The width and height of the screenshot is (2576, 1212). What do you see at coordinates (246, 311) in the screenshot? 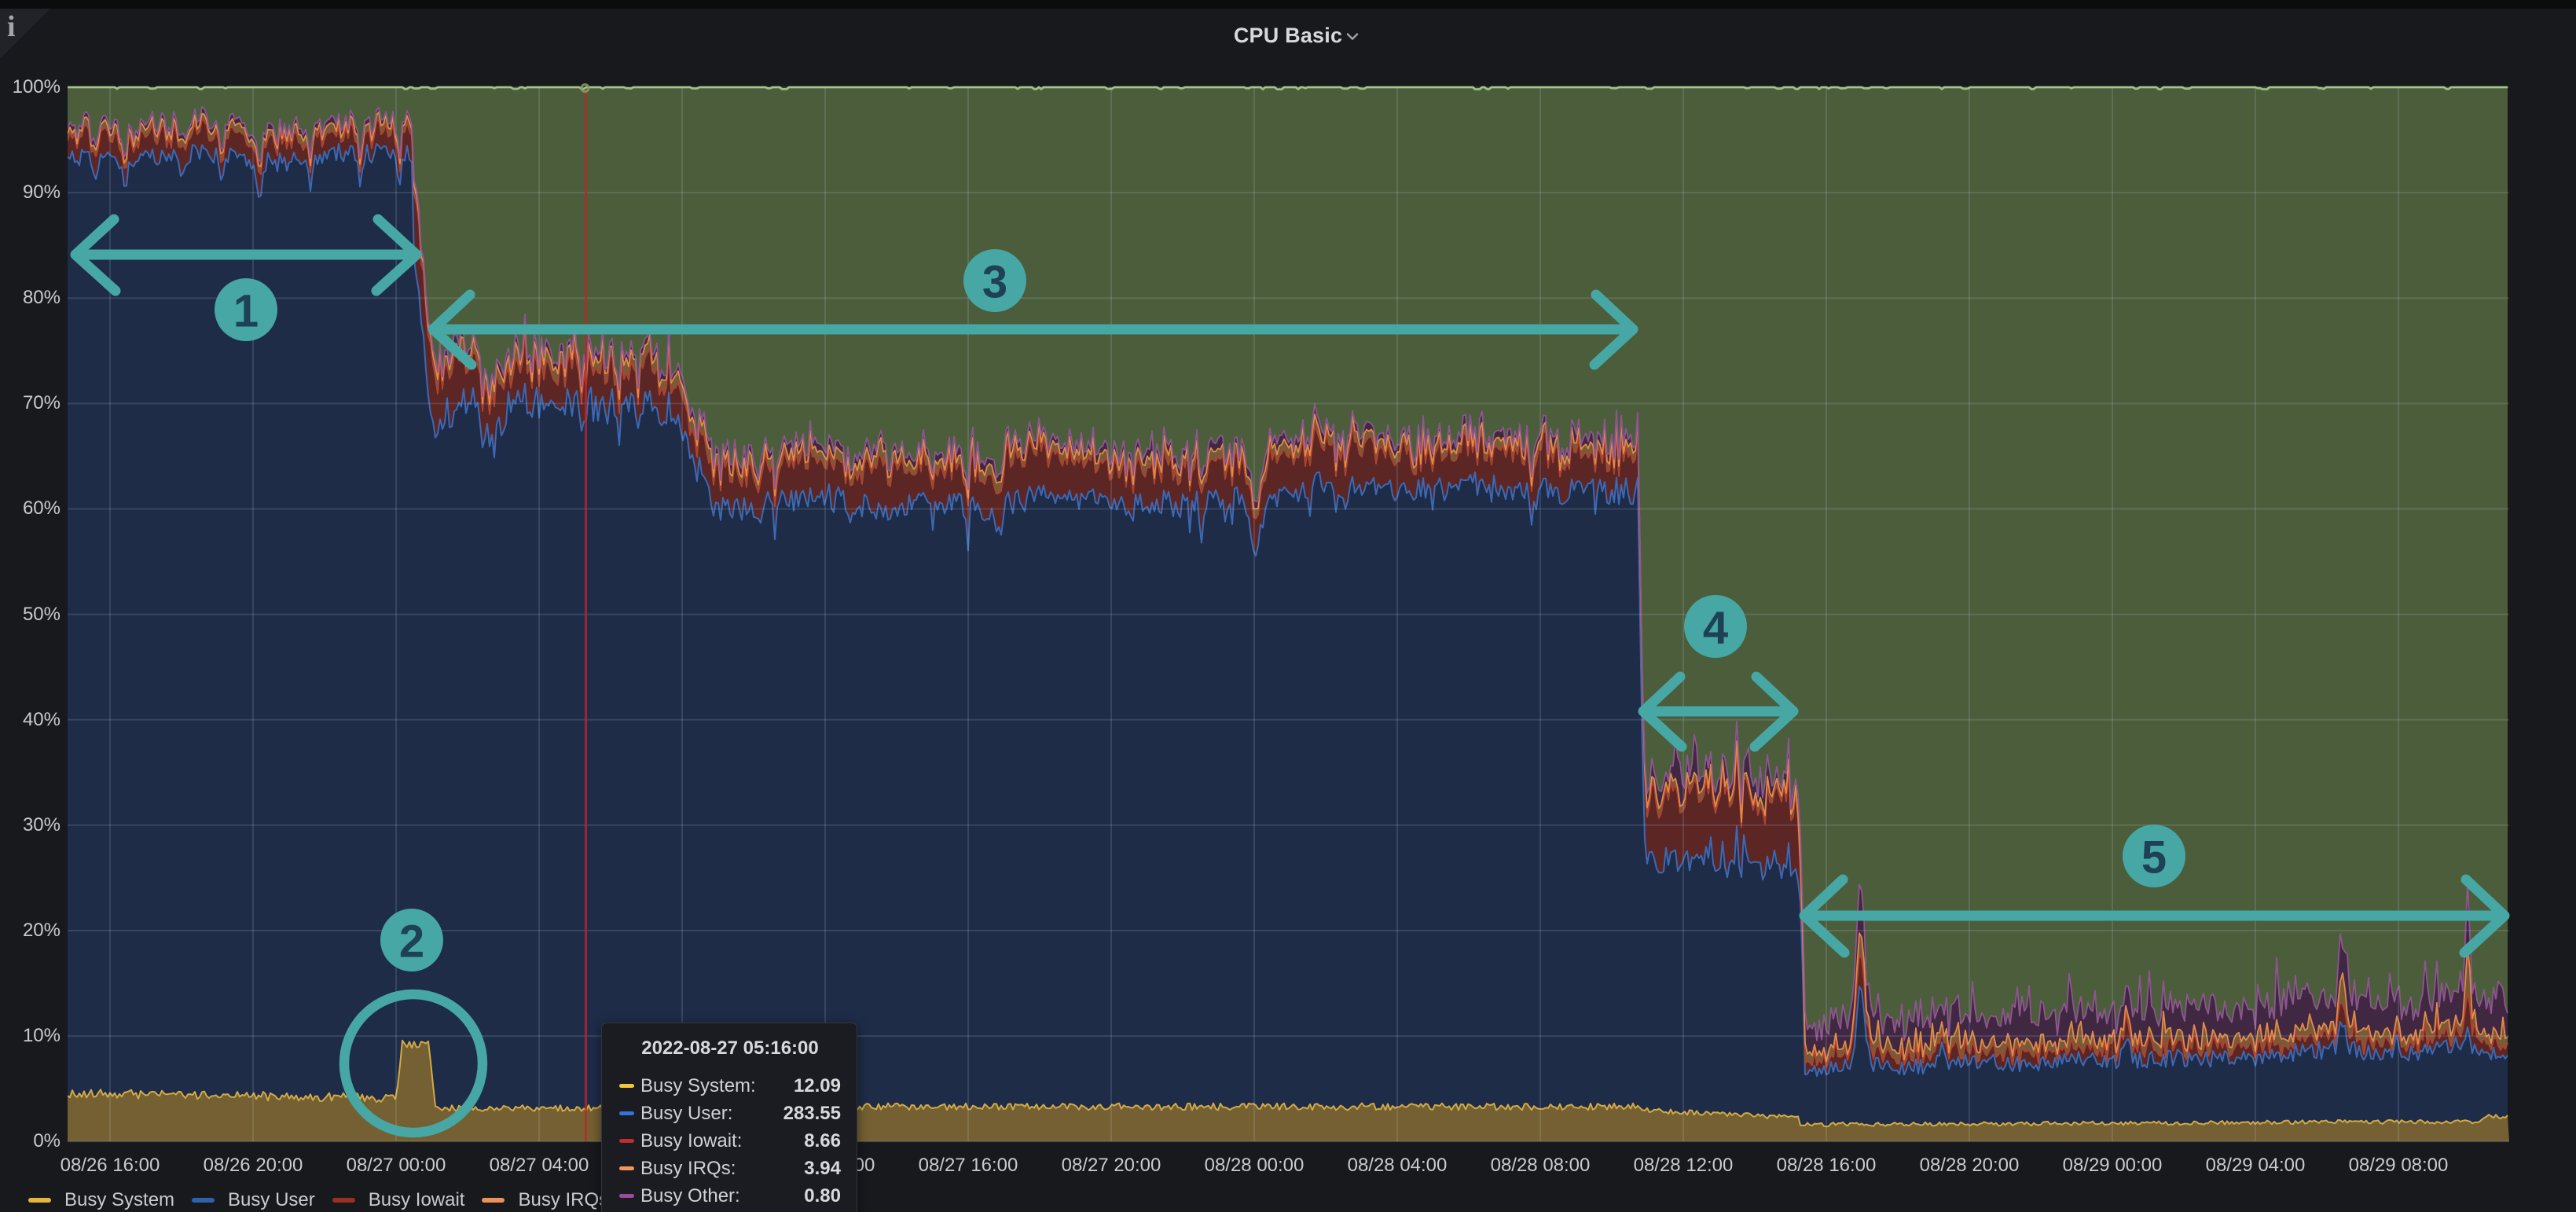
I see `svg-text: 1` at bounding box center [246, 311].